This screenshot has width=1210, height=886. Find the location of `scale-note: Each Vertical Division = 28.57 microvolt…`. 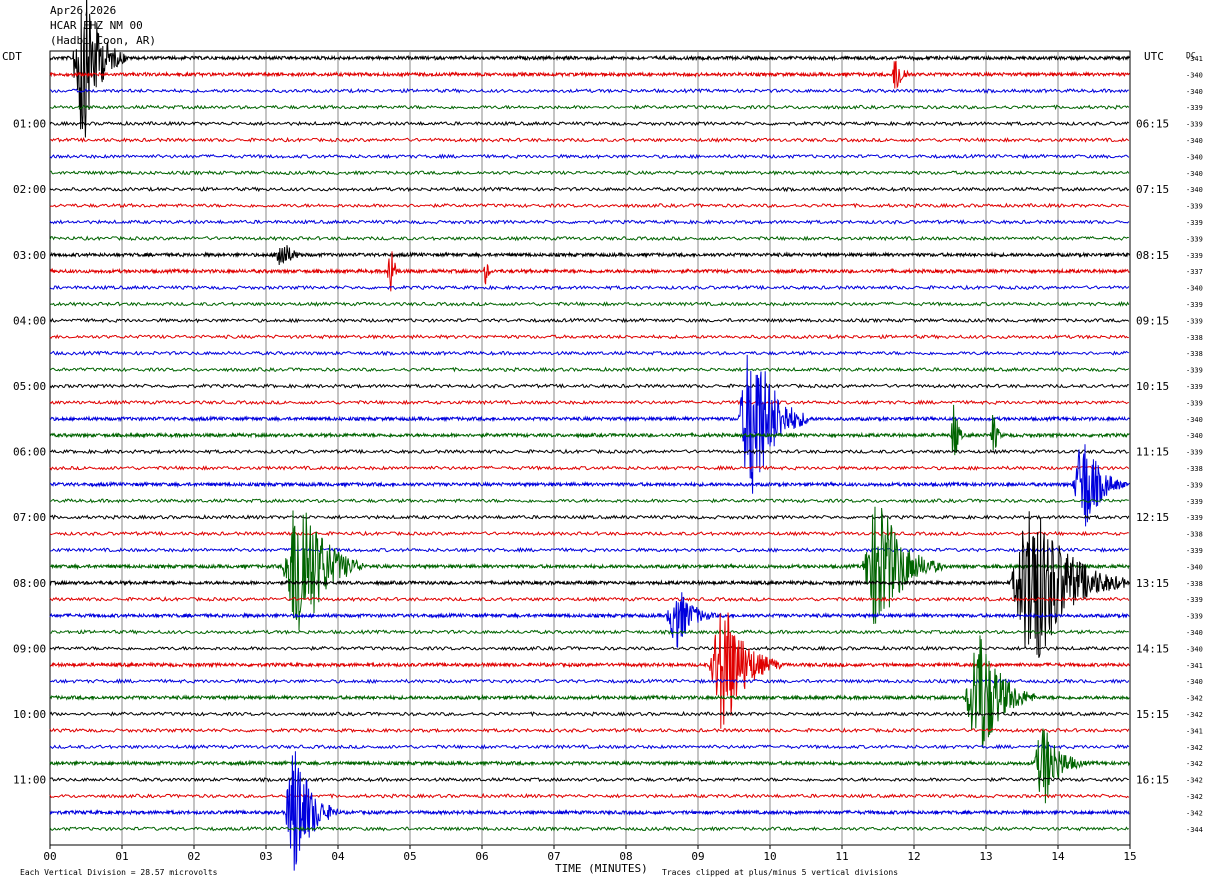

scale-note: Each Vertical Division = 28.57 microvolt… is located at coordinates (119, 872).